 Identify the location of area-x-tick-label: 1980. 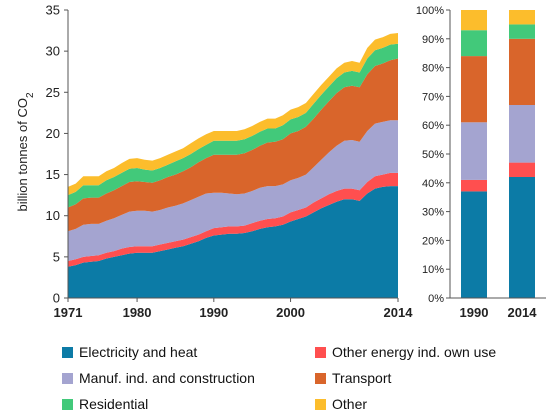
(137, 312).